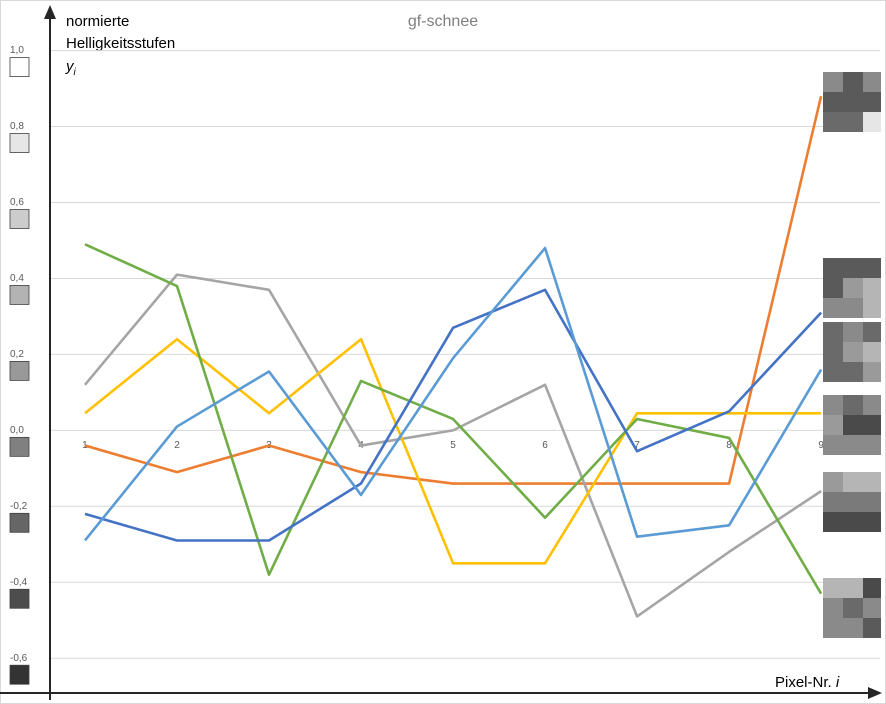 This screenshot has width=886, height=704. Describe the element at coordinates (443, 21) in the screenshot. I see `chart-title: gf-schnee` at that location.